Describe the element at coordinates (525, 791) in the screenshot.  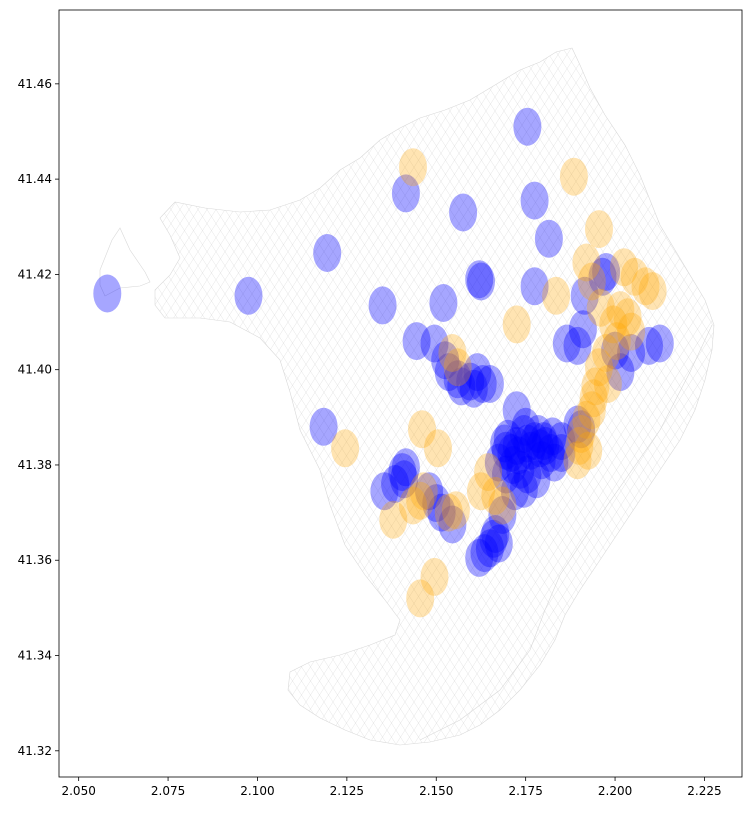
I see `x-tick-label: 2.175` at that location.